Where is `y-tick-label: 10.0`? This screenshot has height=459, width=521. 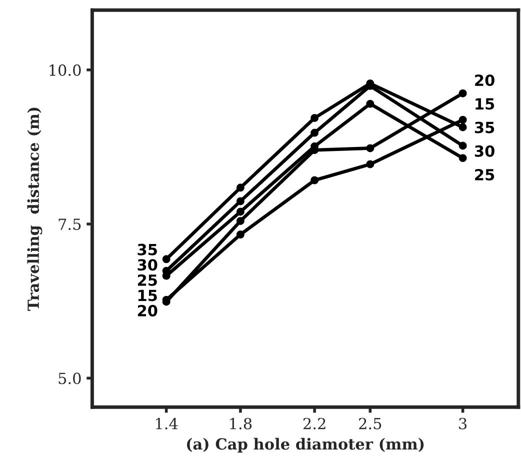
y-tick-label: 10.0 is located at coordinates (65, 70).